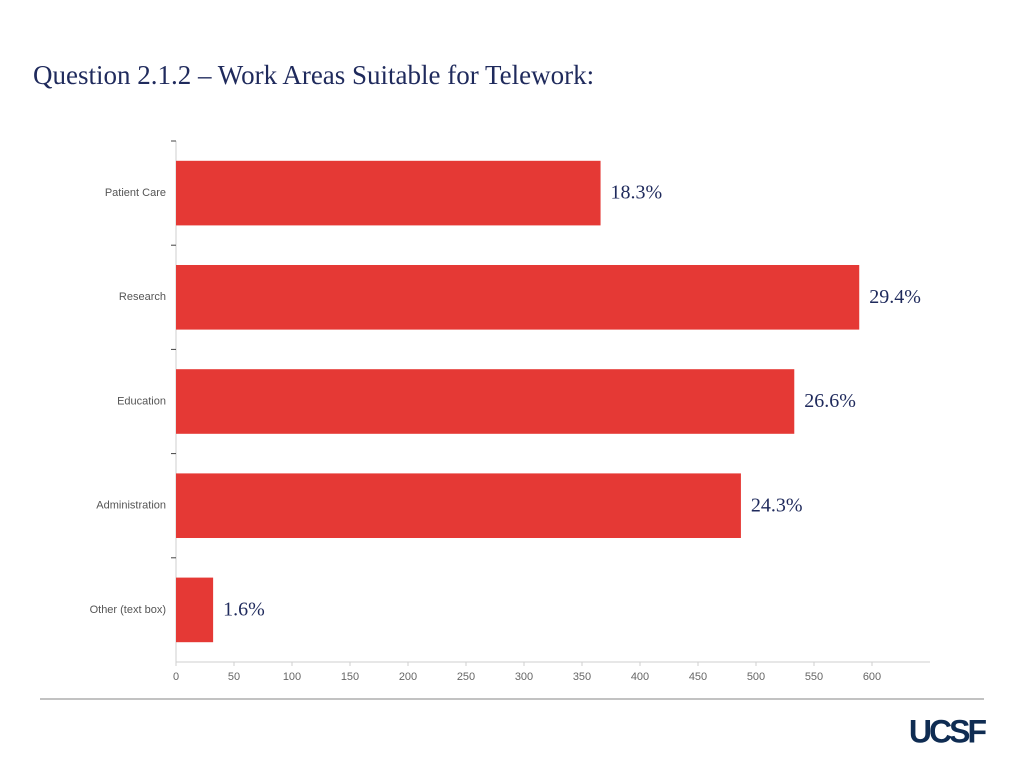 This screenshot has height=768, width=1024. I want to click on x-tick-label: 150, so click(350, 677).